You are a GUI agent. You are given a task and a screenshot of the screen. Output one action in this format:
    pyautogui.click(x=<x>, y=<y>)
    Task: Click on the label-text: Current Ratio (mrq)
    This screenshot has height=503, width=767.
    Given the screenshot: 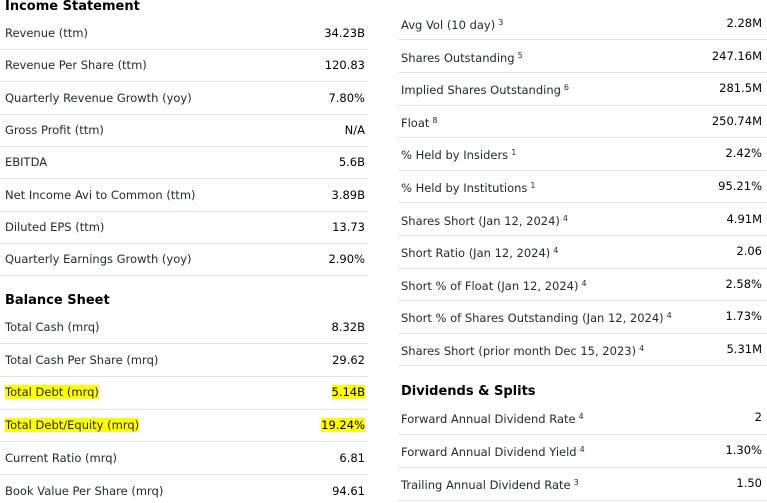 What is the action you would take?
    pyautogui.click(x=61, y=457)
    